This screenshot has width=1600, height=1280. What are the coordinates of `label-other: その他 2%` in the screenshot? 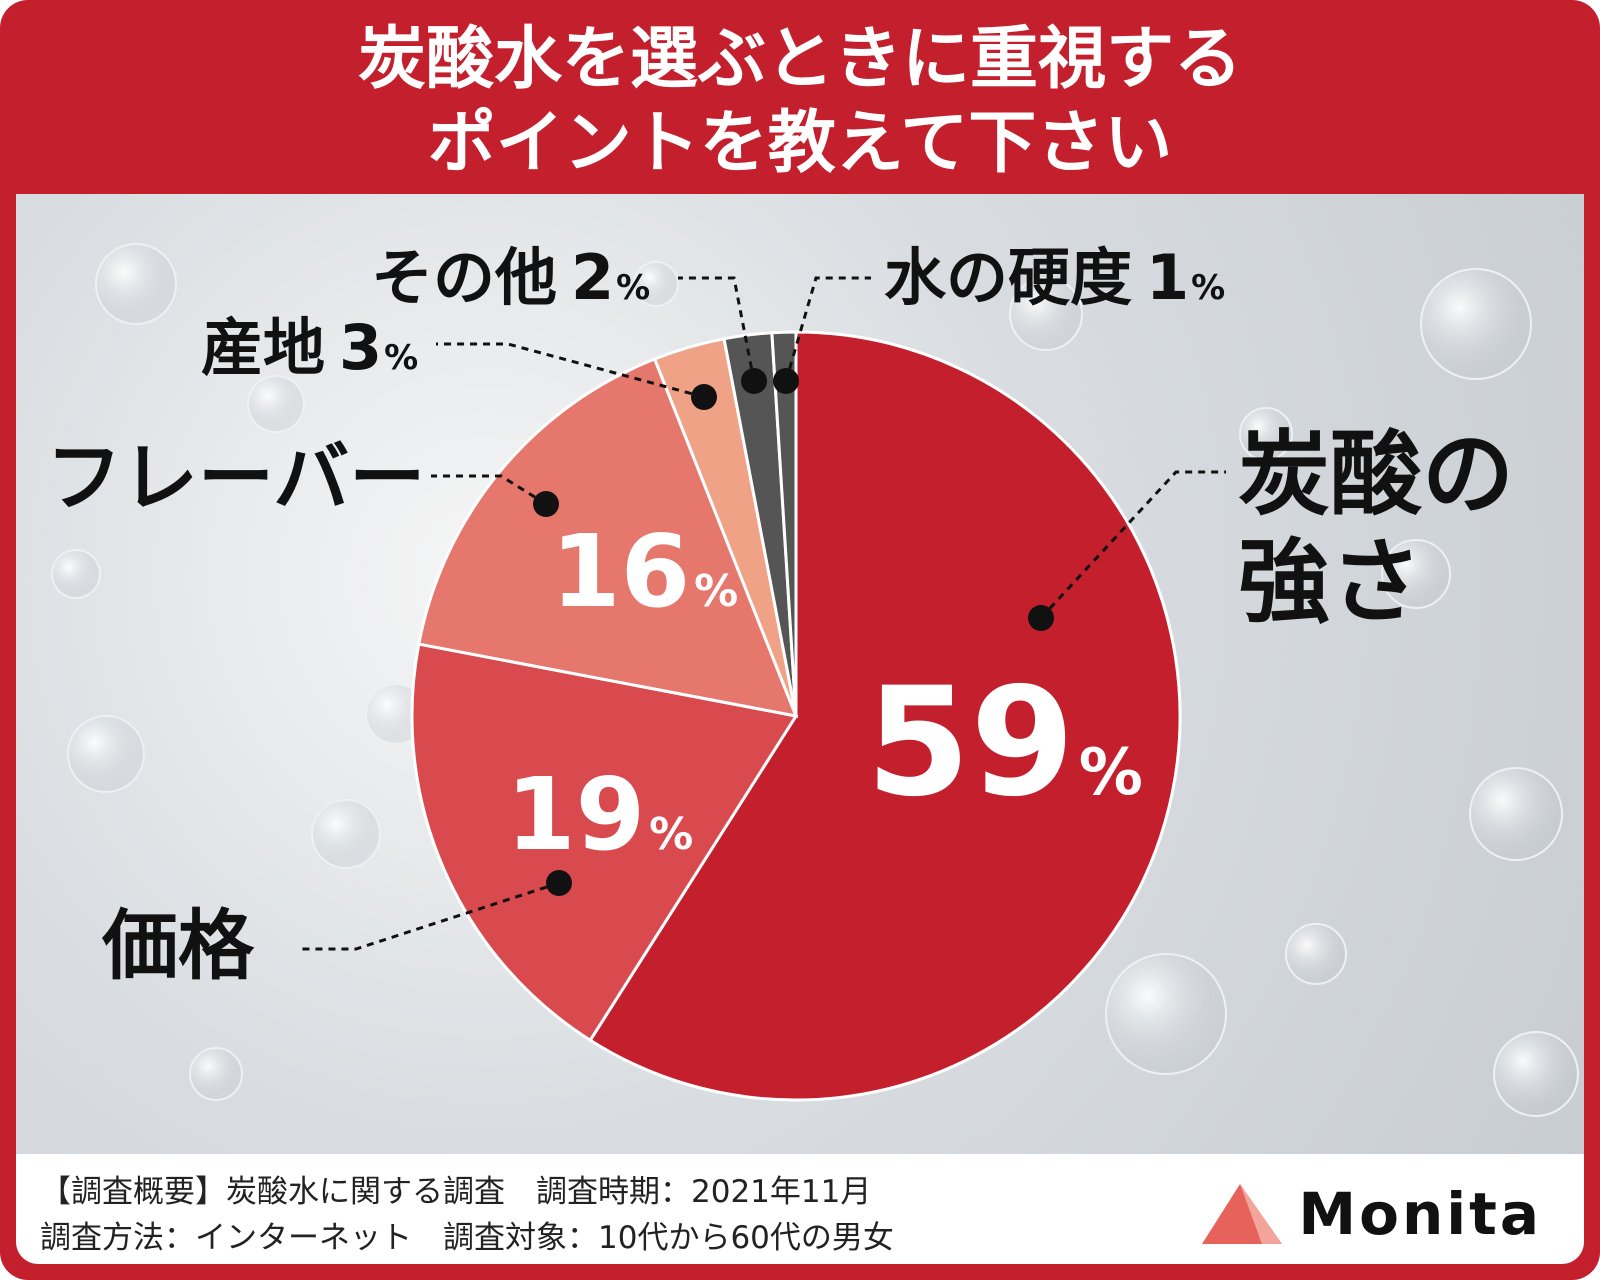 It's located at (510, 277).